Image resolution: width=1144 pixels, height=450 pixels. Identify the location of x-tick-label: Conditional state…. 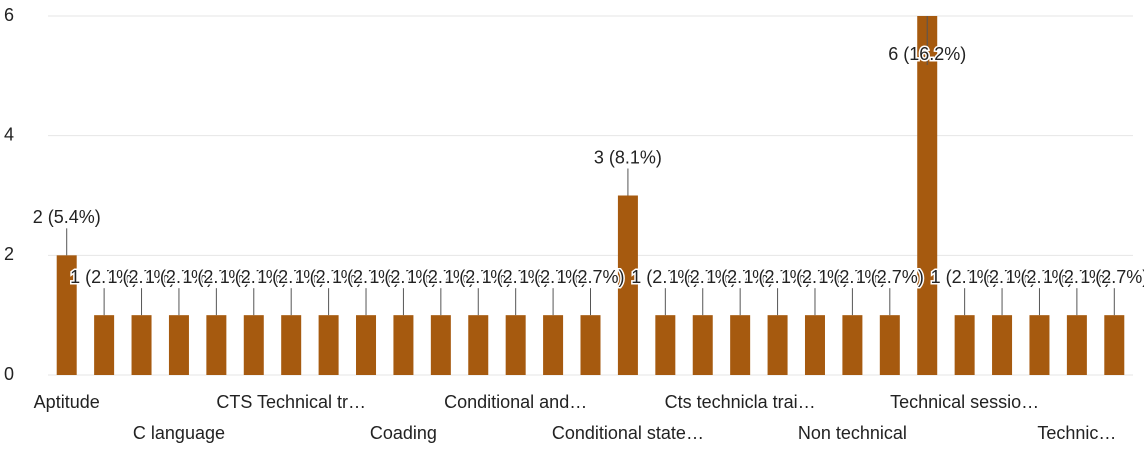
(628, 433).